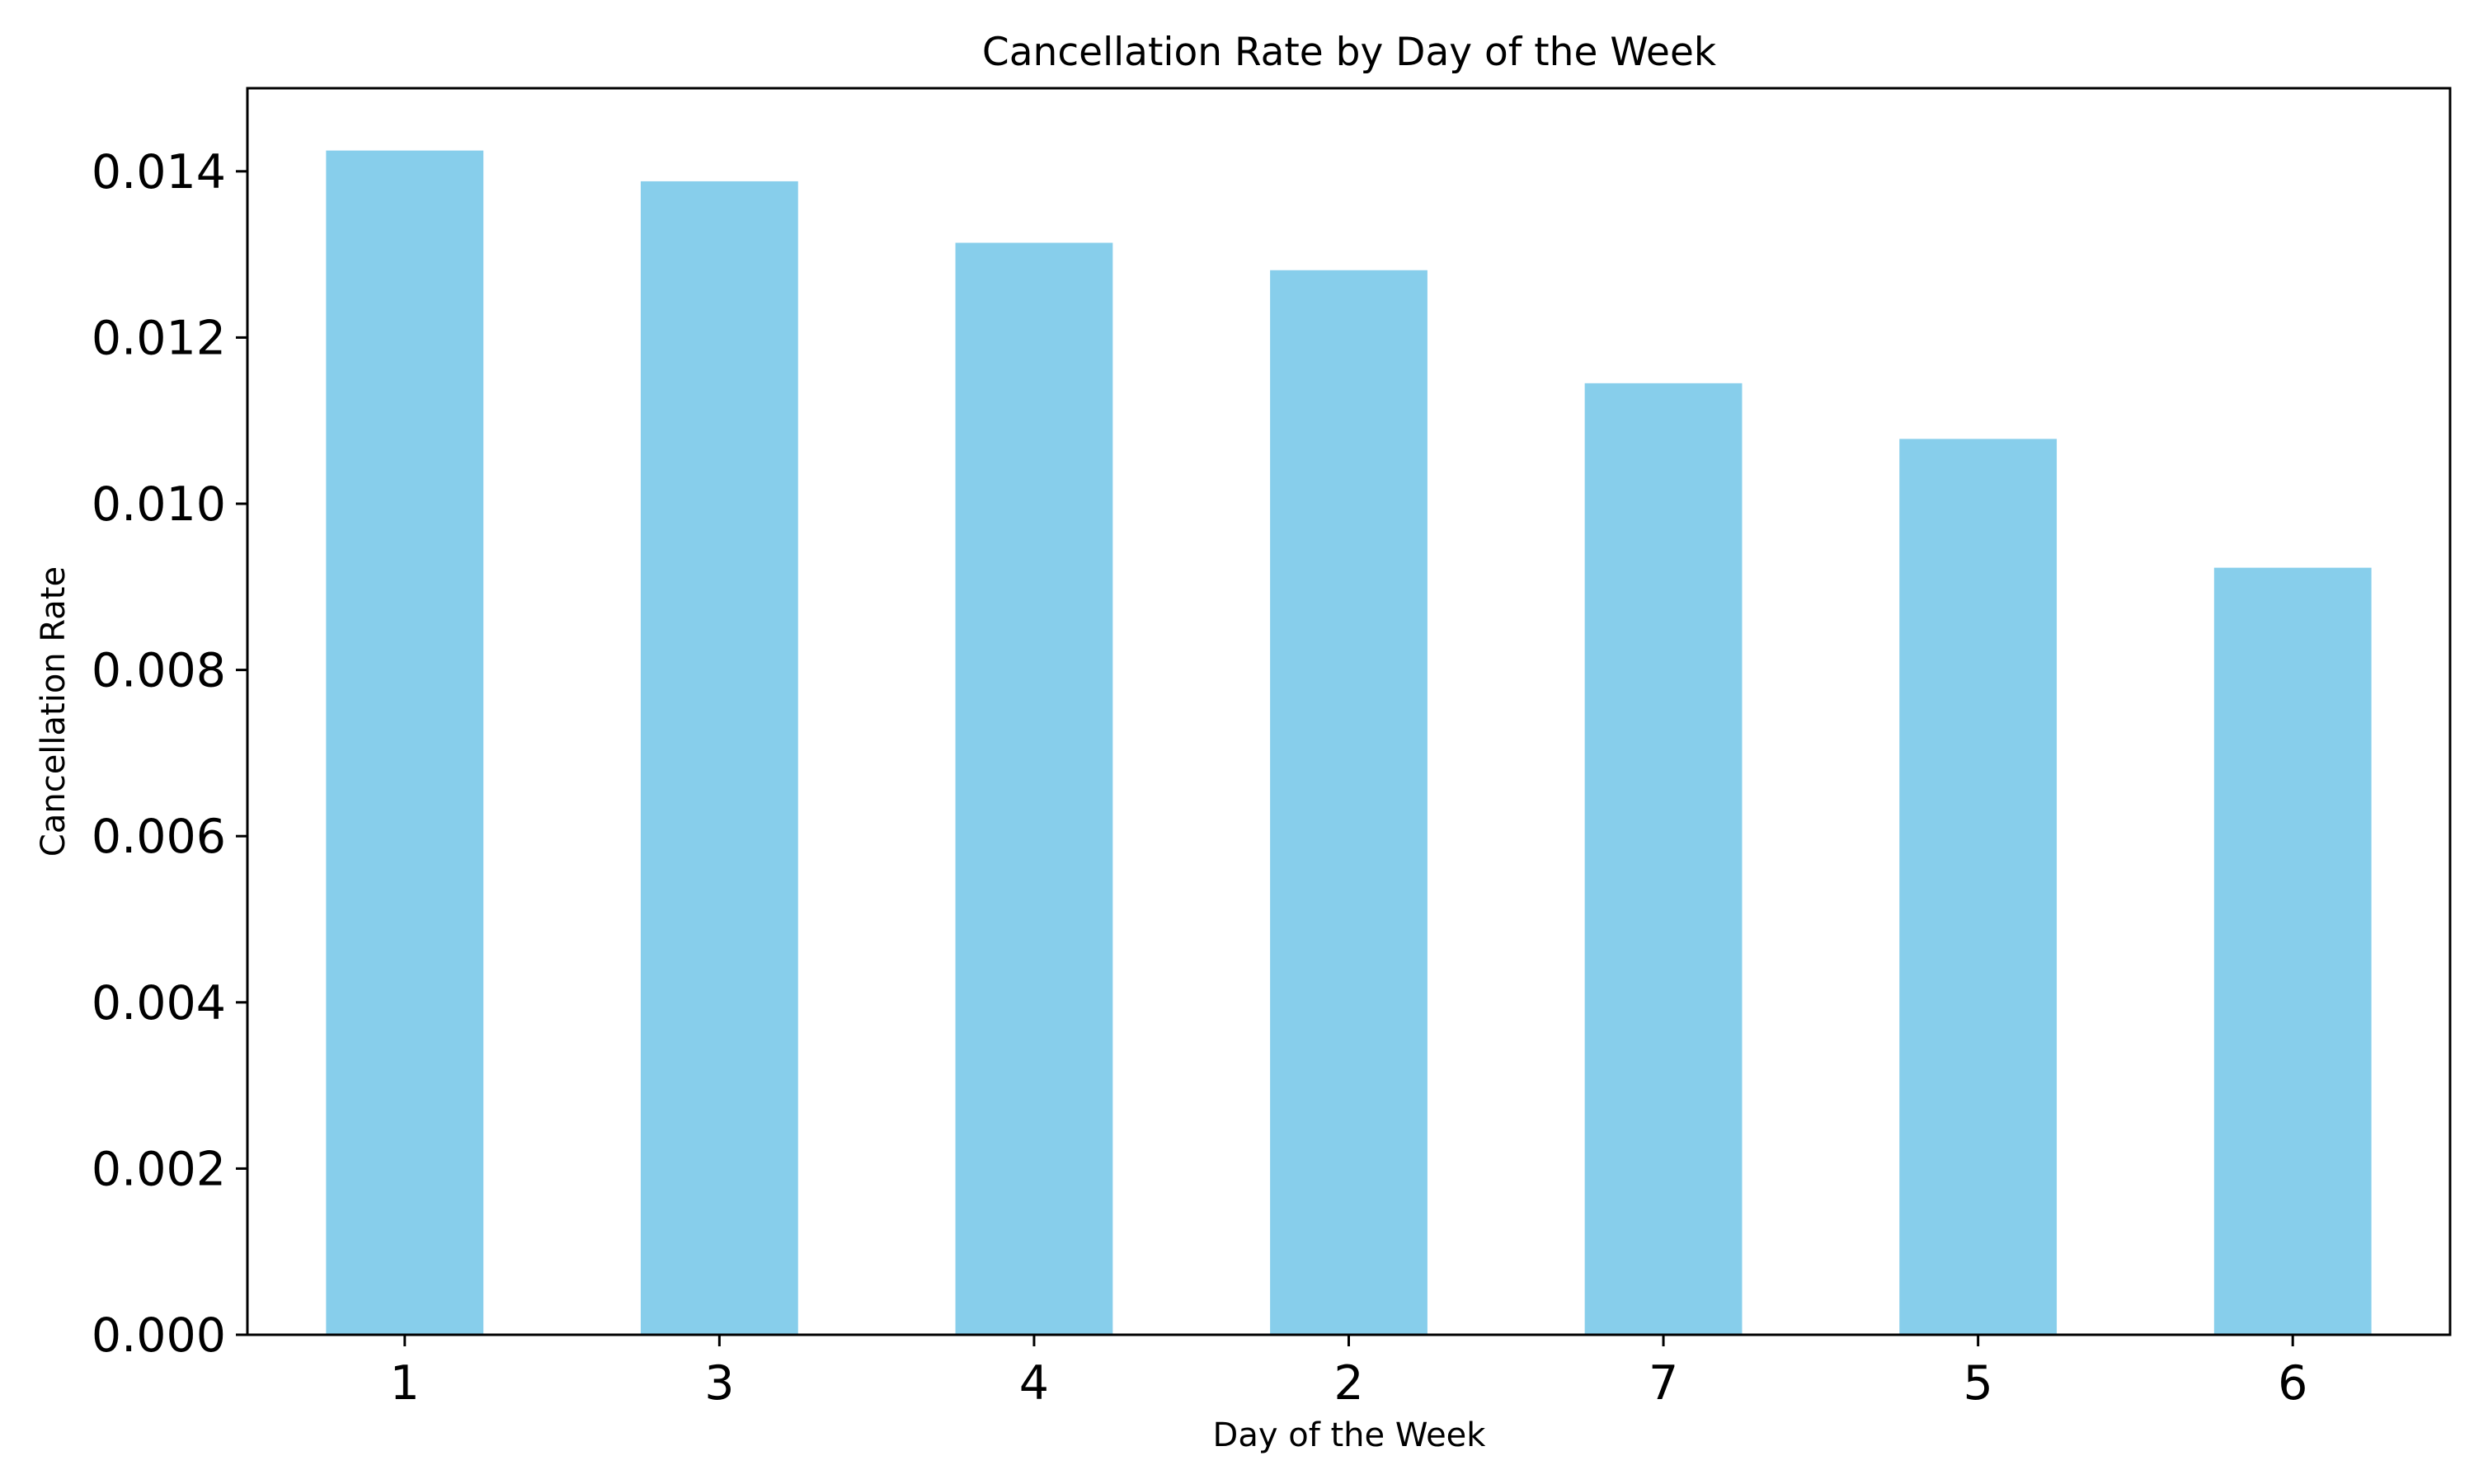 This screenshot has width=2474, height=1484. What do you see at coordinates (159, 1004) in the screenshot?
I see `y-tick-label: 0.004` at bounding box center [159, 1004].